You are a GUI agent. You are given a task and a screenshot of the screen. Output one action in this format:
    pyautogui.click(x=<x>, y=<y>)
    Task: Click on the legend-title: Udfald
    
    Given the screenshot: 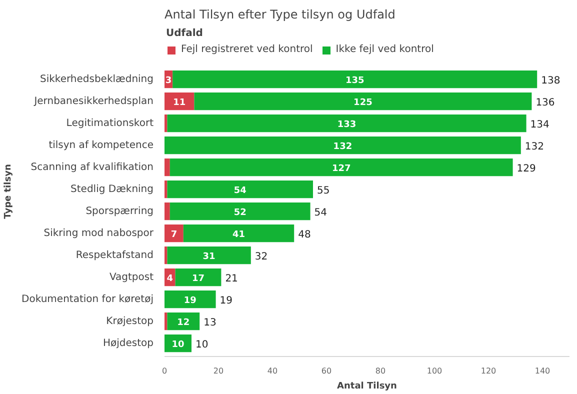 What is the action you would take?
    pyautogui.click(x=185, y=33)
    